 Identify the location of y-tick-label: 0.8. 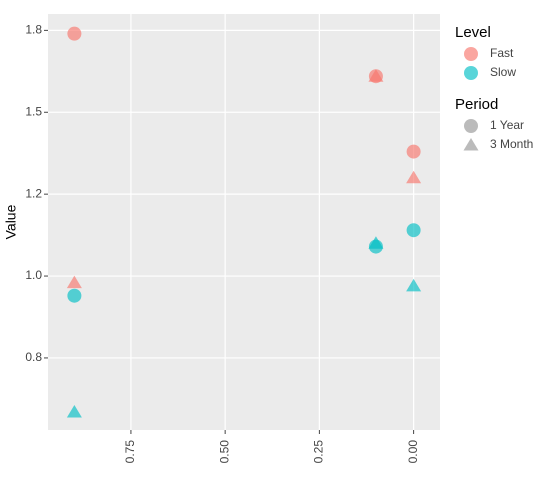
(33, 357).